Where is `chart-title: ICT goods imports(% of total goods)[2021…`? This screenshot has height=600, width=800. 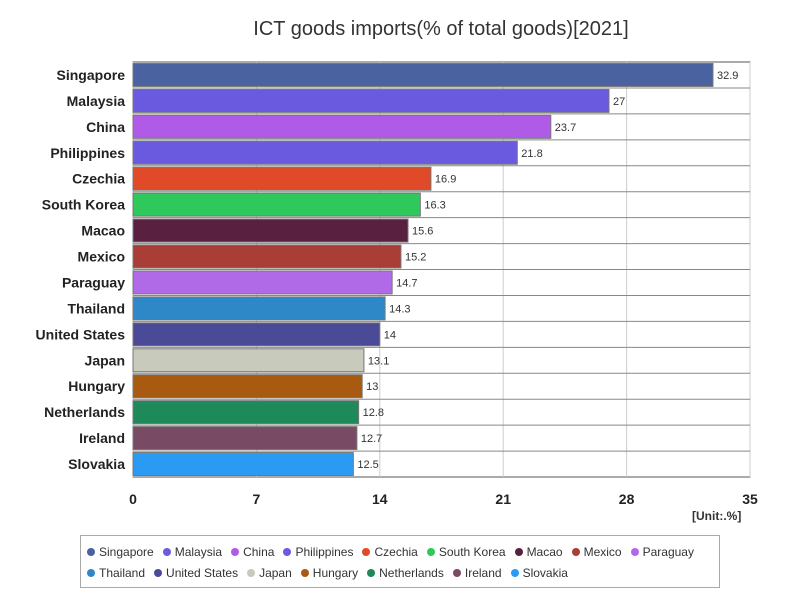
chart-title: ICT goods imports(% of total goods)[2021… is located at coordinates (440, 29).